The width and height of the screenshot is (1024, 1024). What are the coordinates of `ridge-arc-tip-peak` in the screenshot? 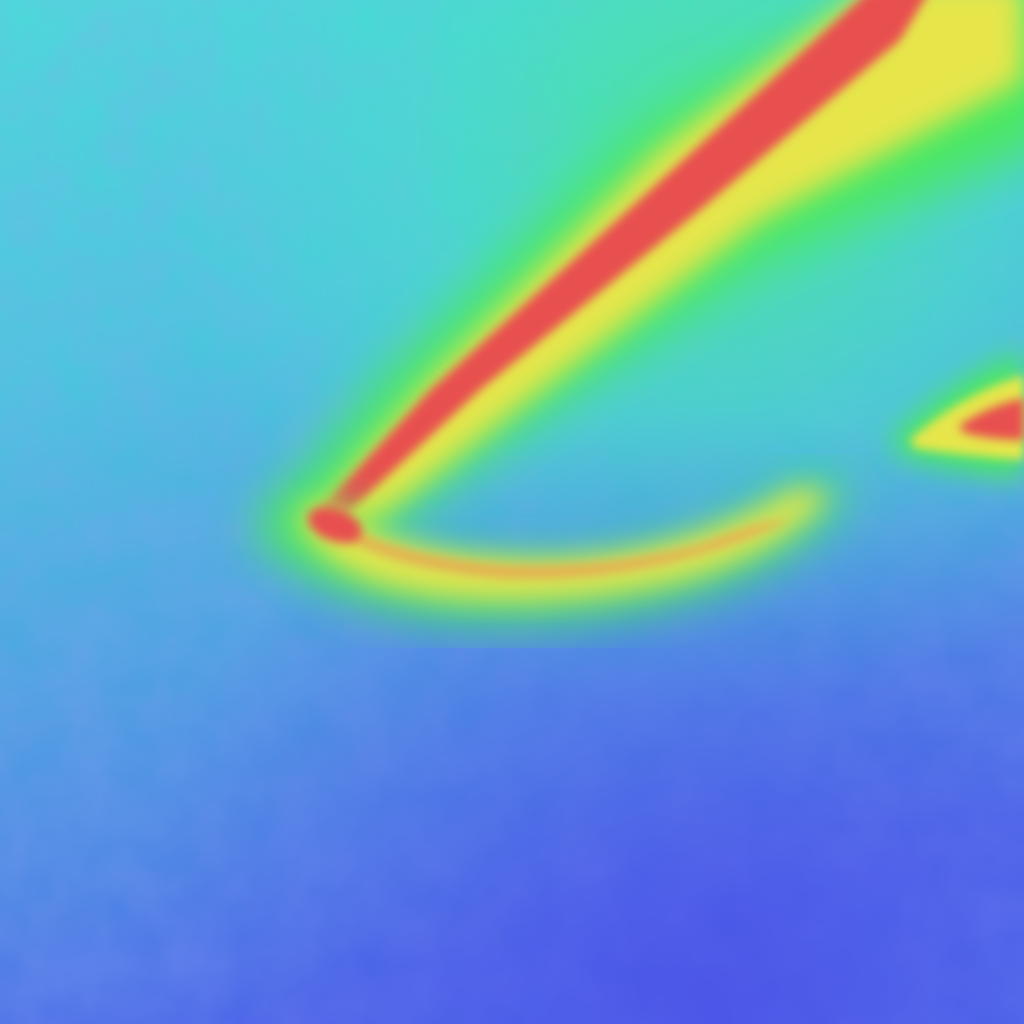 It's located at (335, 525).